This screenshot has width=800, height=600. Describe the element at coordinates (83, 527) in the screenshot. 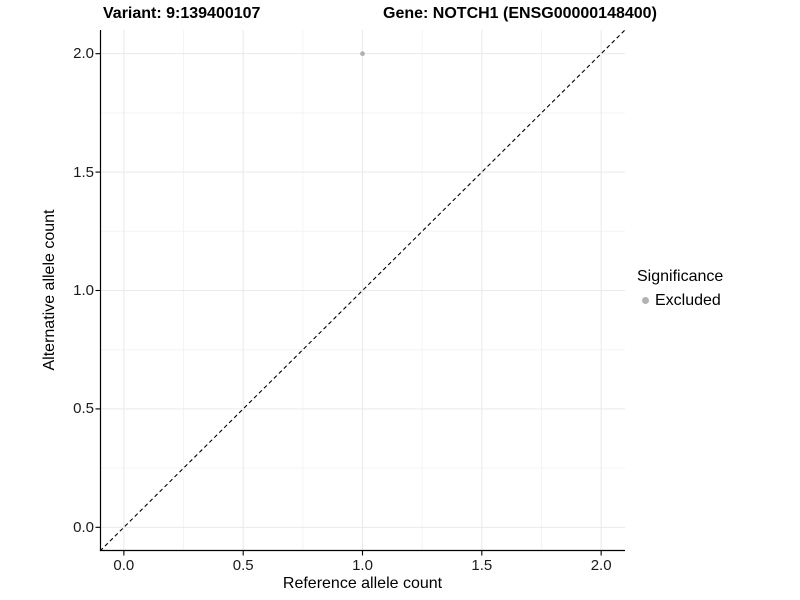

I see `y-tick-label-0: 0.0` at that location.